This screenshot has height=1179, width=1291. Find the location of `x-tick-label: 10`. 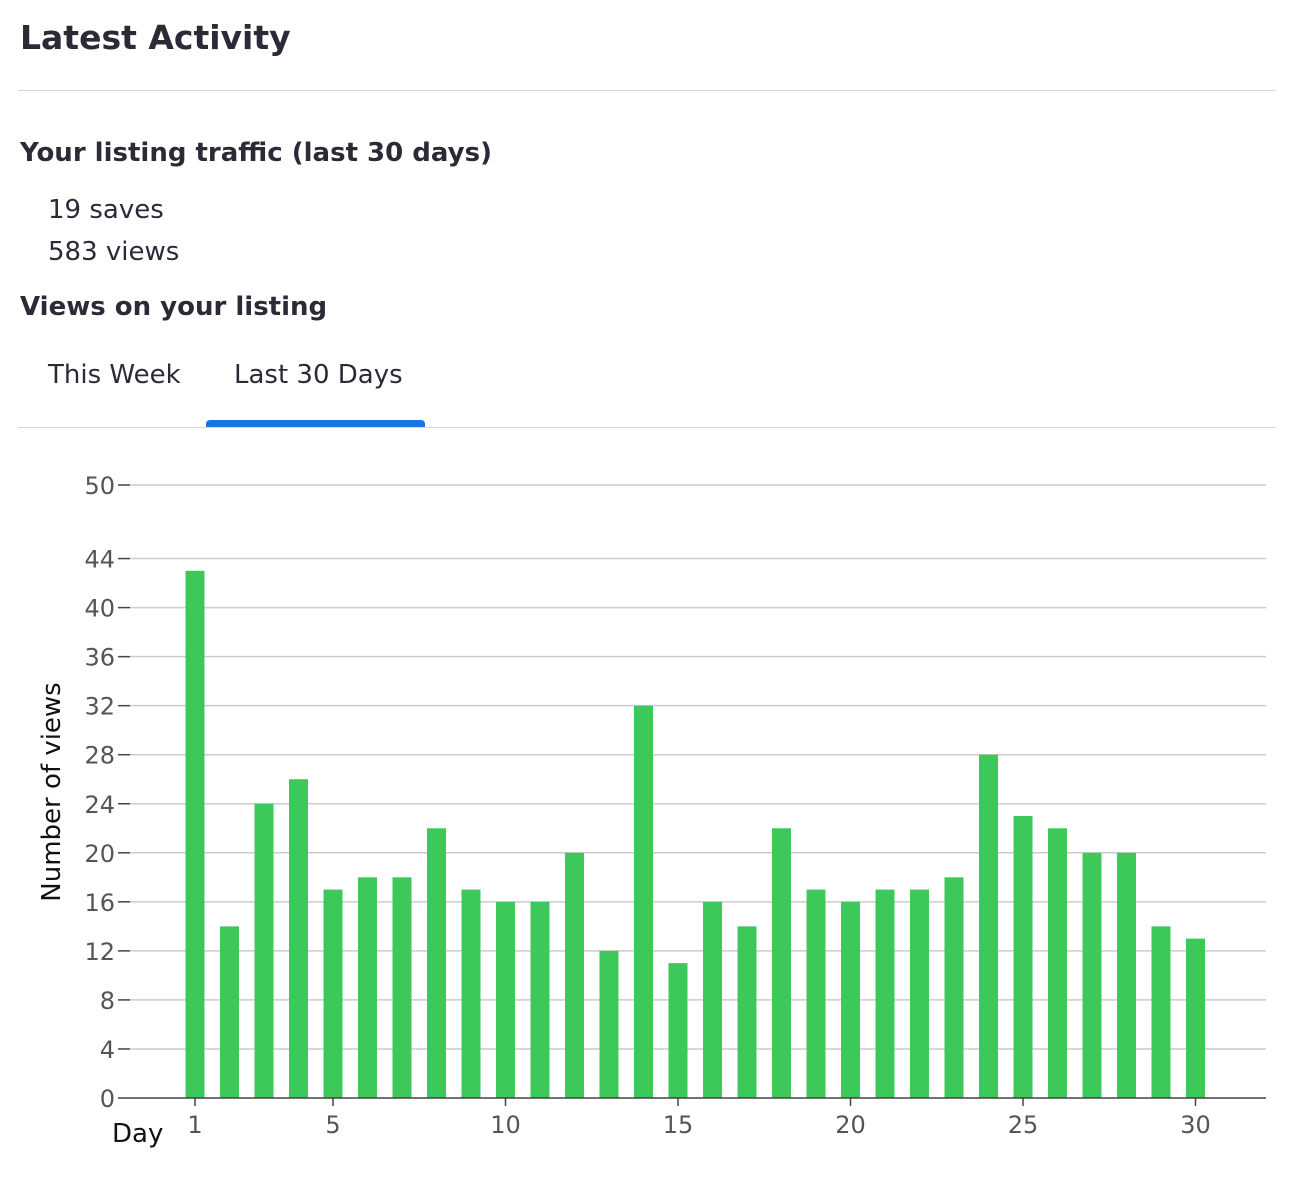

x-tick-label: 10 is located at coordinates (505, 1125).